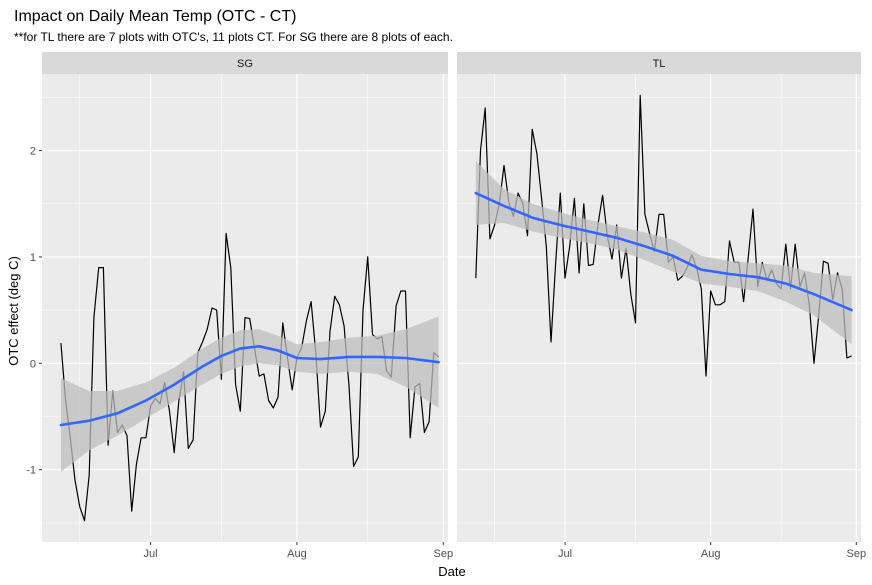 This screenshot has height=585, width=872. I want to click on y-tick-label: -1, so click(31, 471).